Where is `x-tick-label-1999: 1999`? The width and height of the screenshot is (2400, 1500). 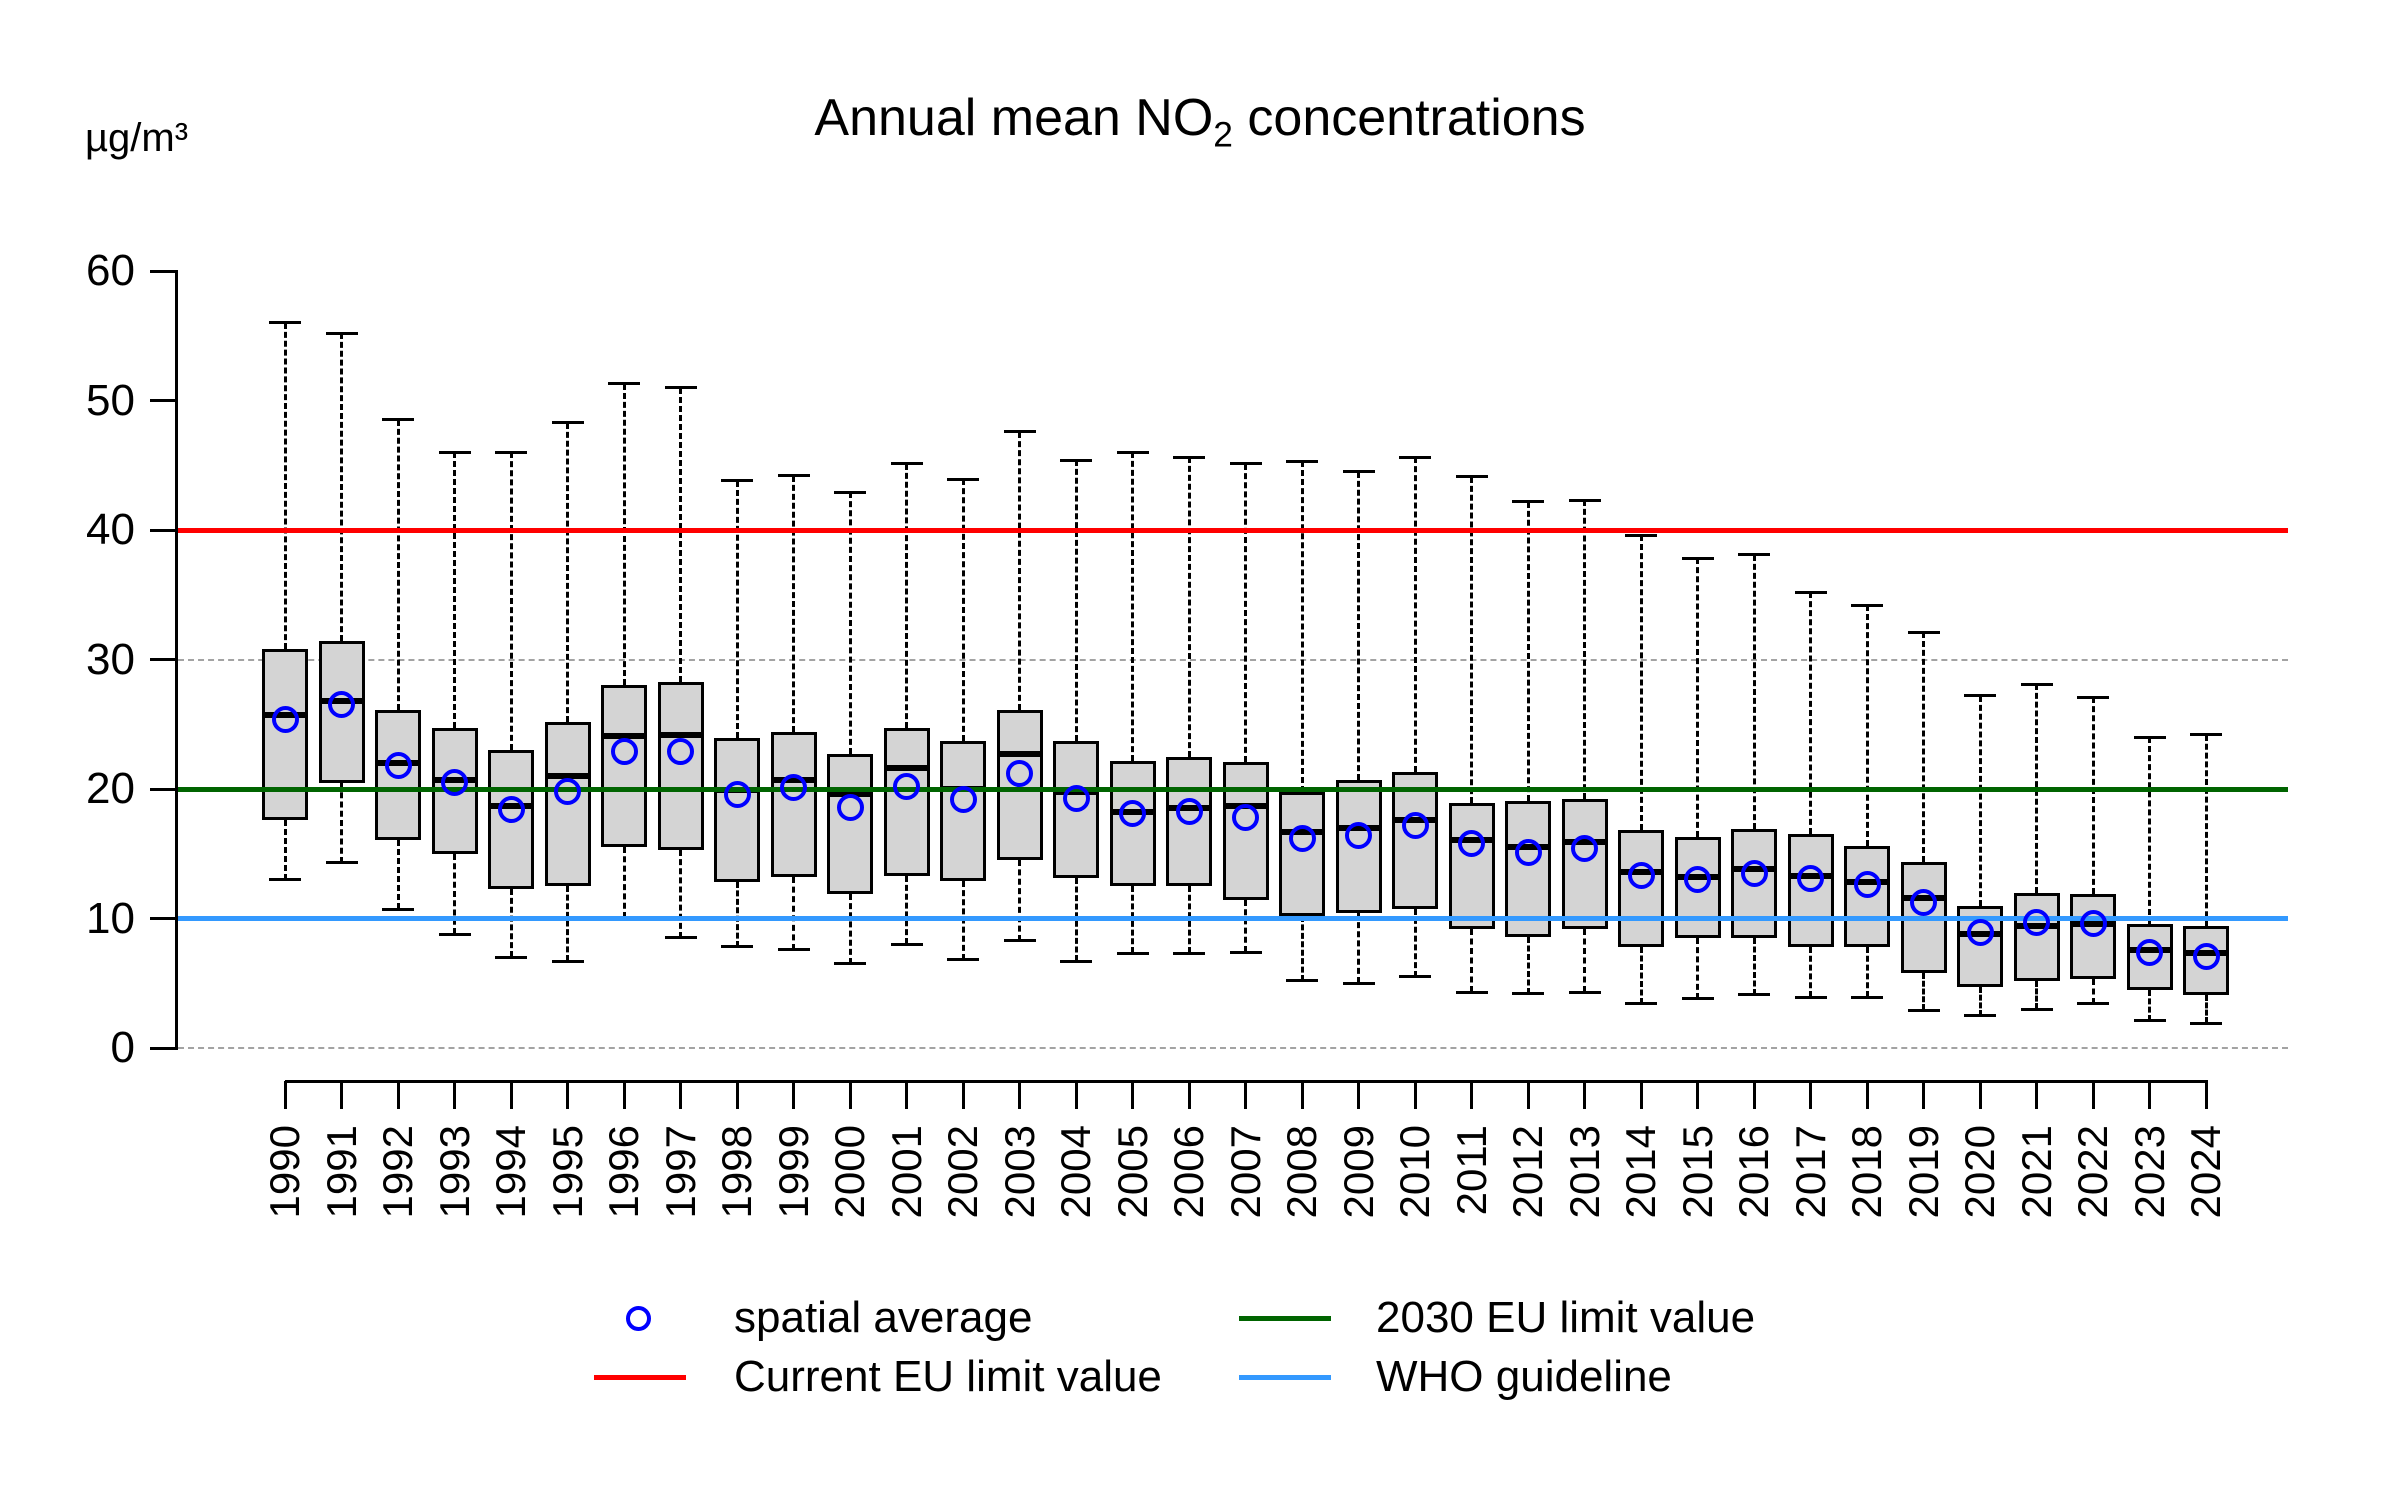 x-tick-label-1999: 1999 is located at coordinates (793, 1176).